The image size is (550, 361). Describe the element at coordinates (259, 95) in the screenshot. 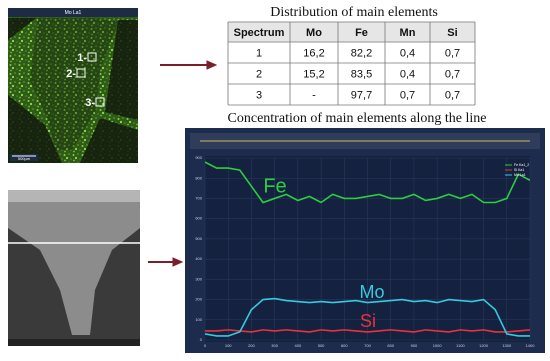

I see `table-cell: 3` at that location.